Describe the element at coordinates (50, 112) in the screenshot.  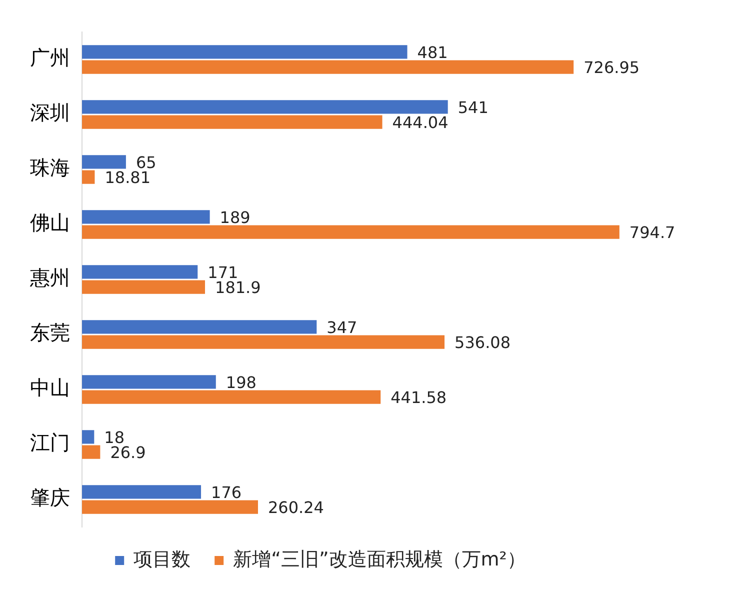
I see `y-tick-label: 深圳` at that location.